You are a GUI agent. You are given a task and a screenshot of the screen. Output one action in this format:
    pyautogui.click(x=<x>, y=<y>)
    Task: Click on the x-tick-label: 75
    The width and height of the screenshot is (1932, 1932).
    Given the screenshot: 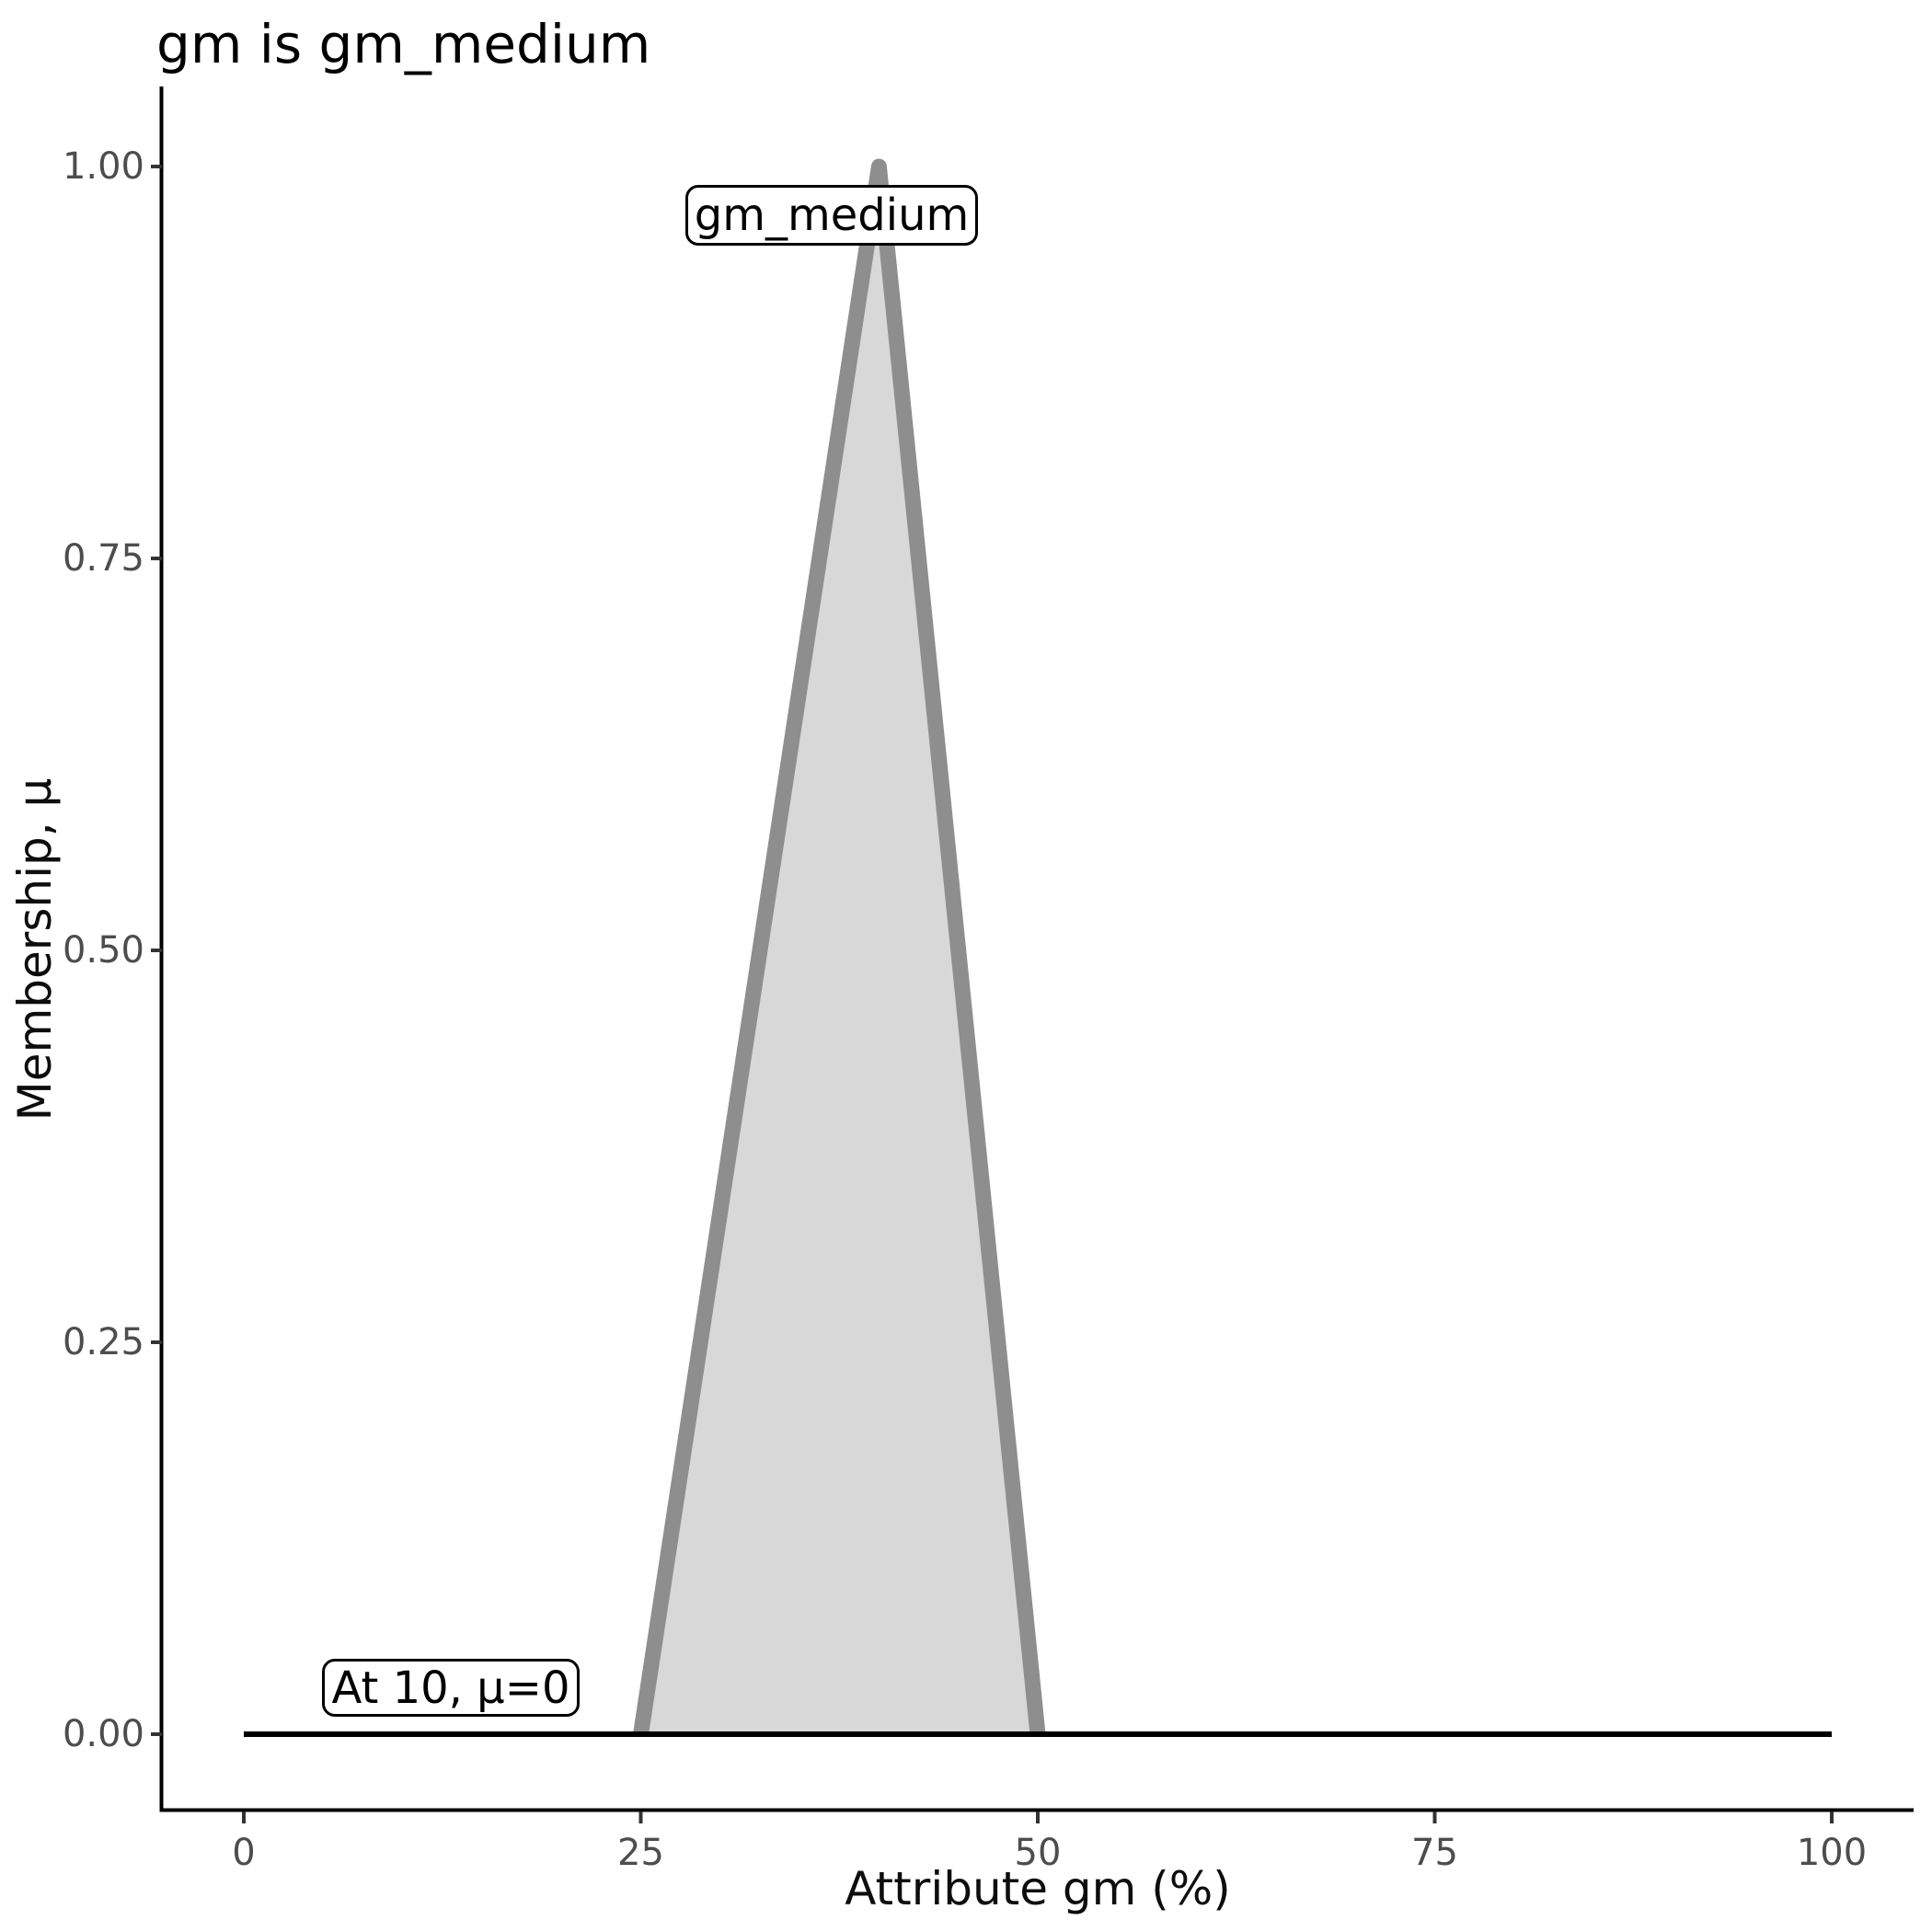 What is the action you would take?
    pyautogui.click(x=1434, y=1853)
    